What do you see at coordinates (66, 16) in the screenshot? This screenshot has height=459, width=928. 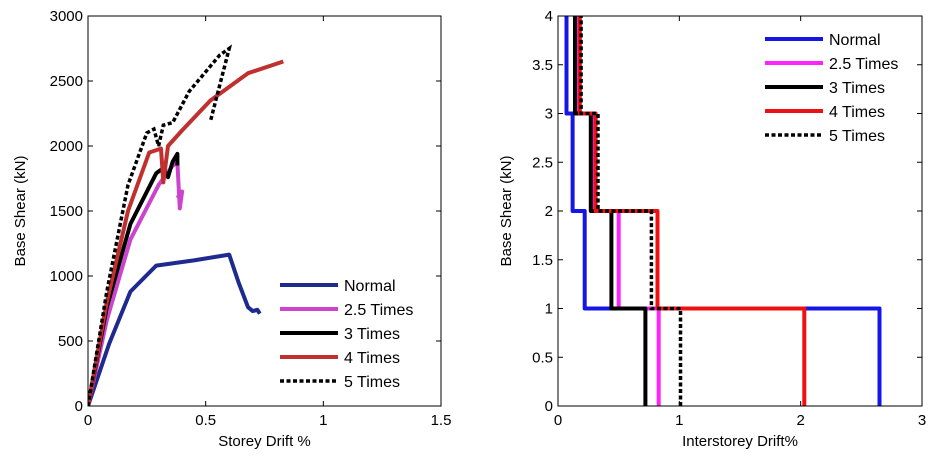 I see `y-tick-label: 3000` at bounding box center [66, 16].